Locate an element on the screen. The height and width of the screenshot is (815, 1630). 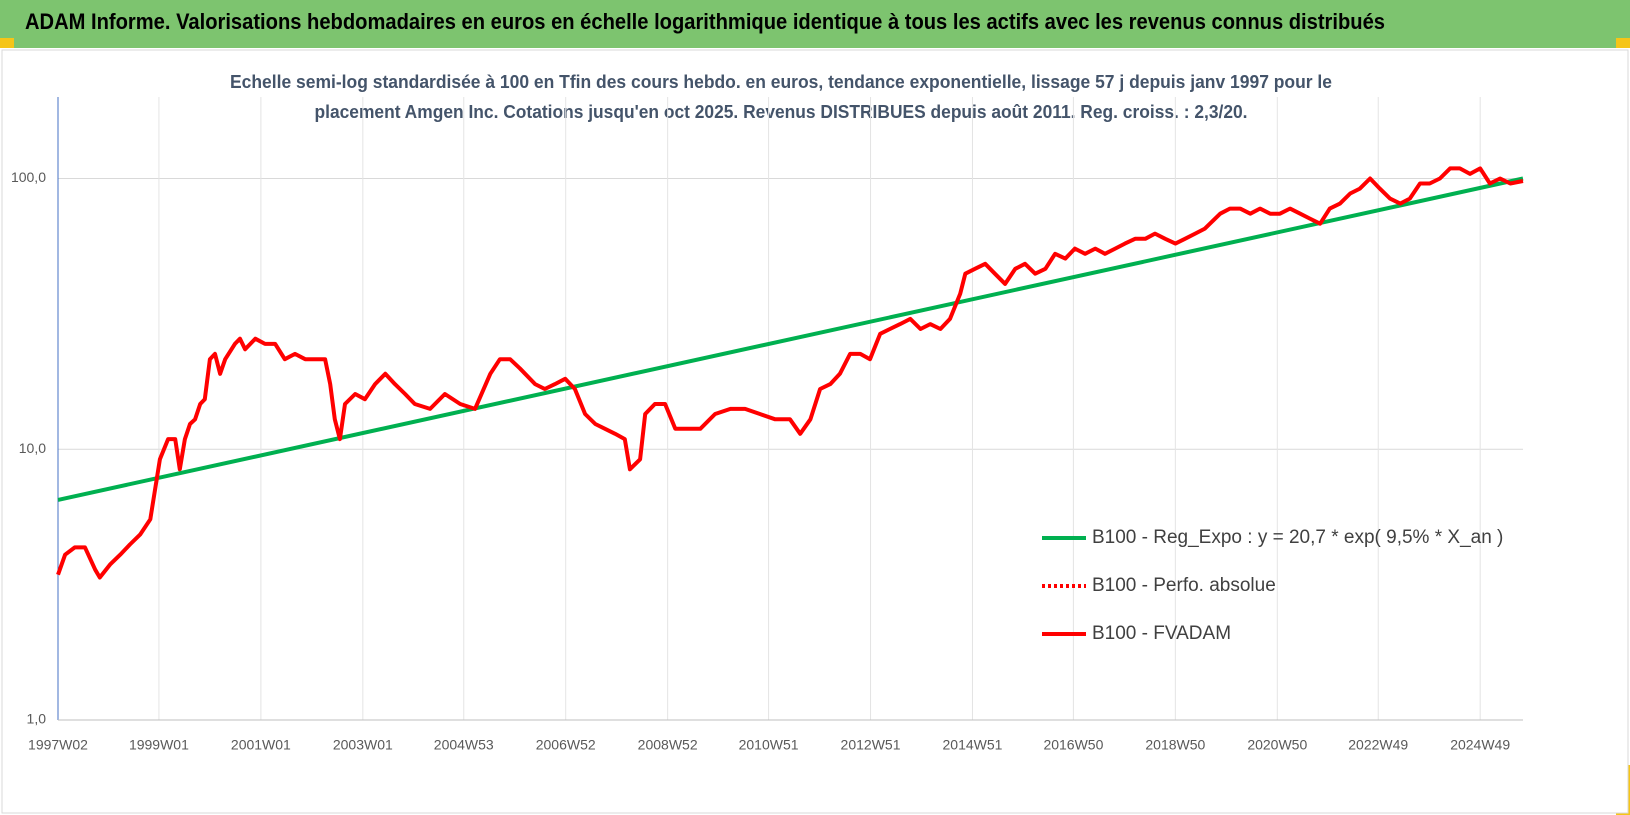
x-tick-label: 2012W51 is located at coordinates (871, 745).